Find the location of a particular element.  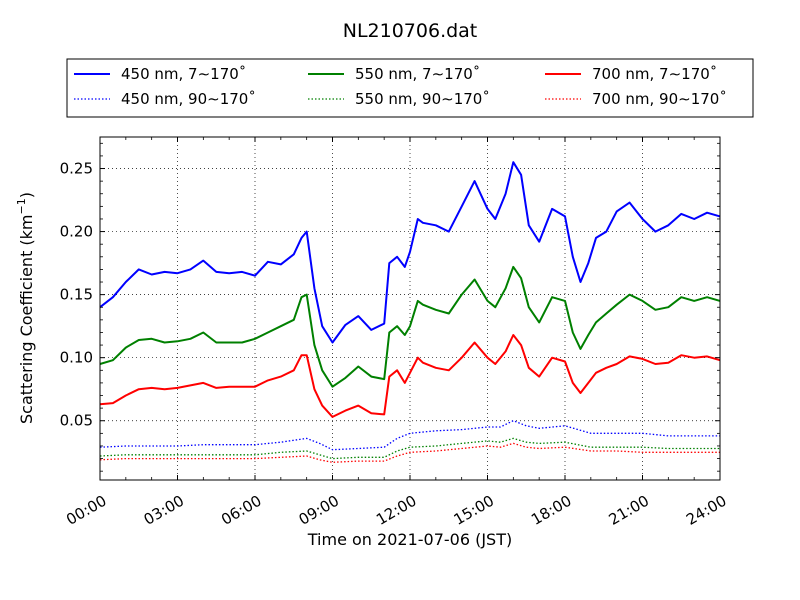

x-axis-label: Time on 2021-07-06 (JST) is located at coordinates (409, 539).